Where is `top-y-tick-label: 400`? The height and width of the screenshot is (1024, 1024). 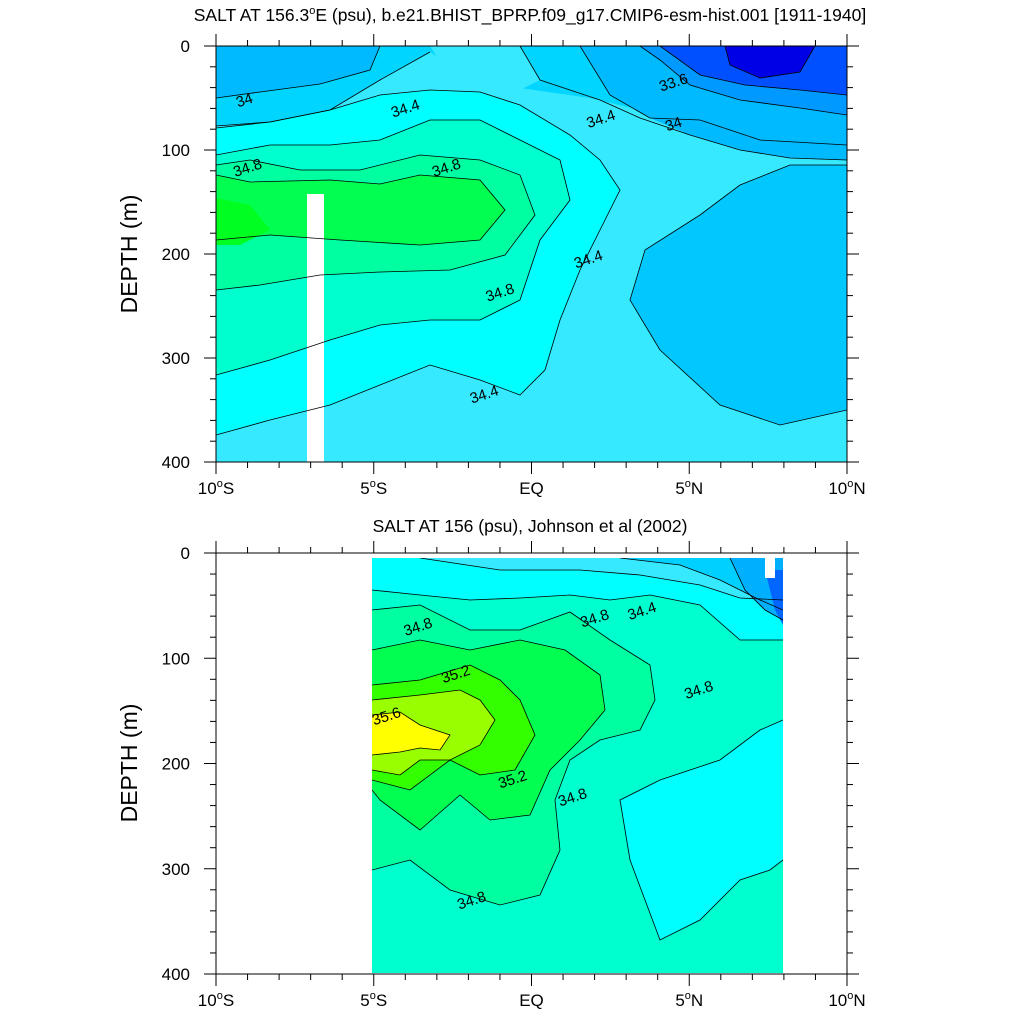 top-y-tick-label: 400 is located at coordinates (176, 462).